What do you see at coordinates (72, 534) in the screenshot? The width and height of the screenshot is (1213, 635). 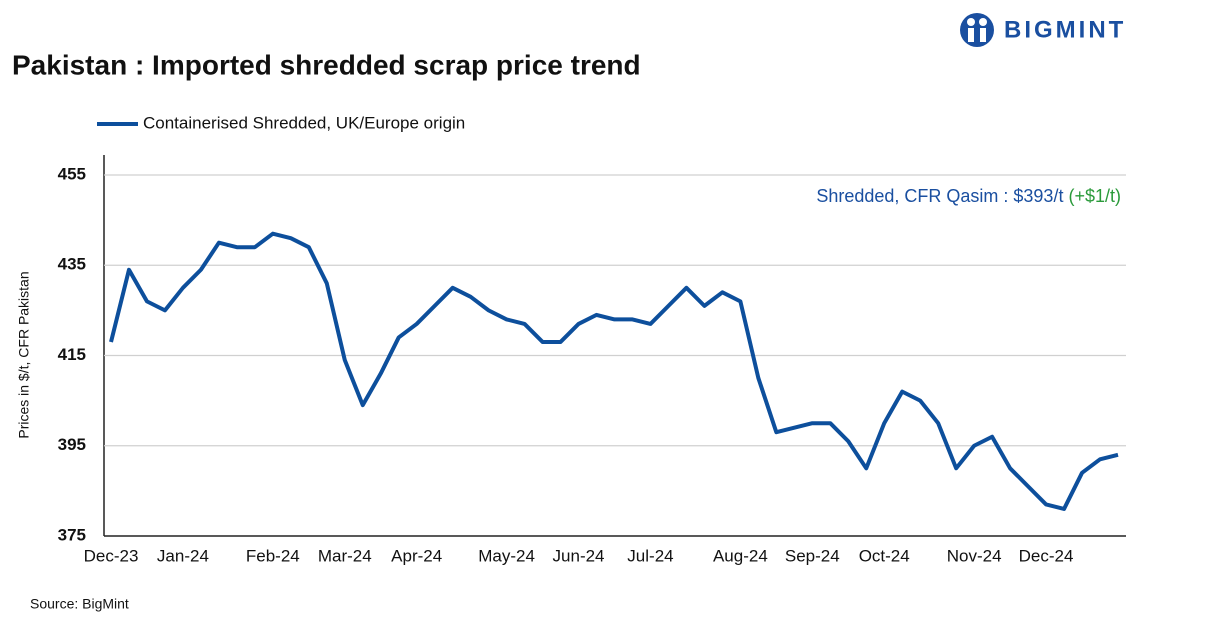 I see `y-tick-label: 375` at bounding box center [72, 534].